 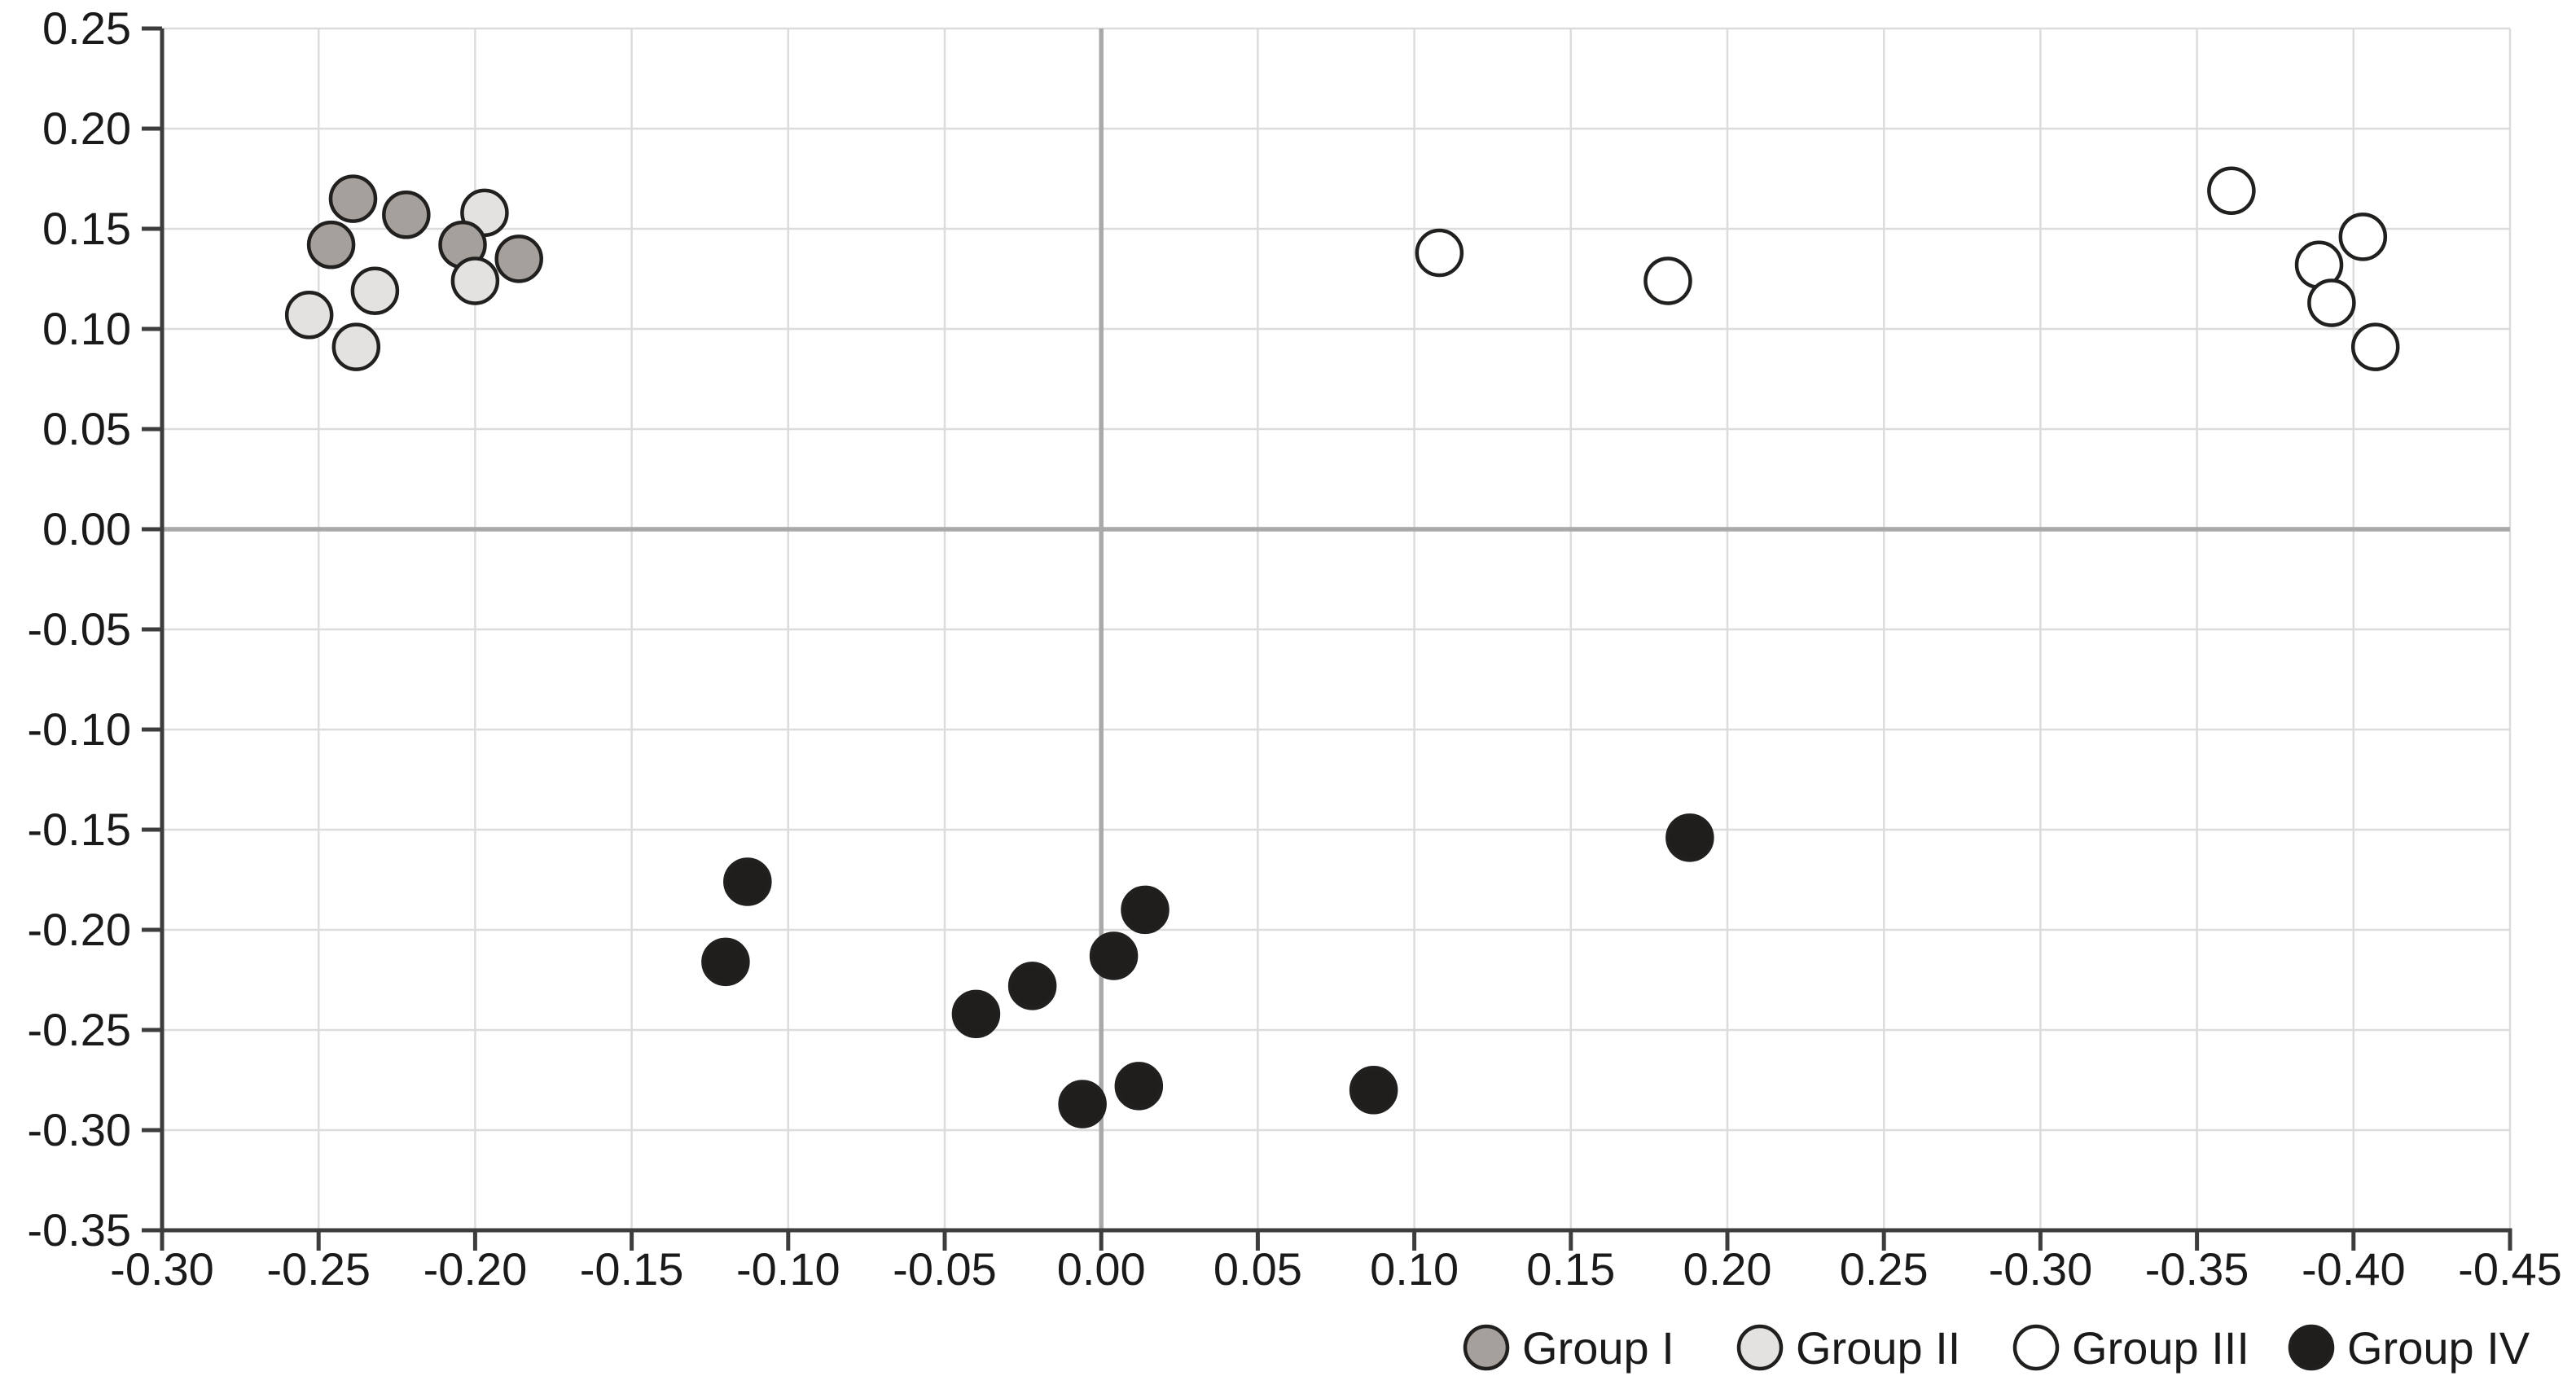 What do you see at coordinates (86, 128) in the screenshot?
I see `y-tick-label: 0.20` at bounding box center [86, 128].